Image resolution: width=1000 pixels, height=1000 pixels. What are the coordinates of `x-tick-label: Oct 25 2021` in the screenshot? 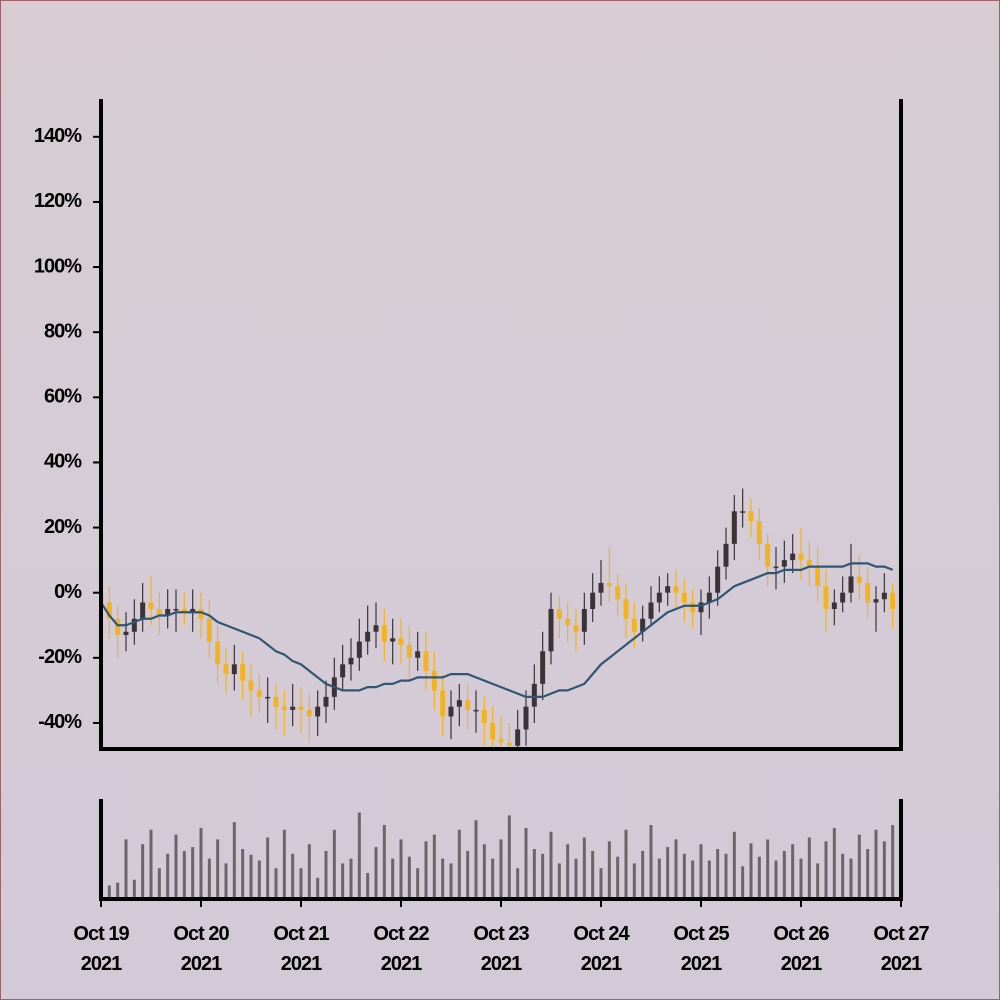 It's located at (701, 949).